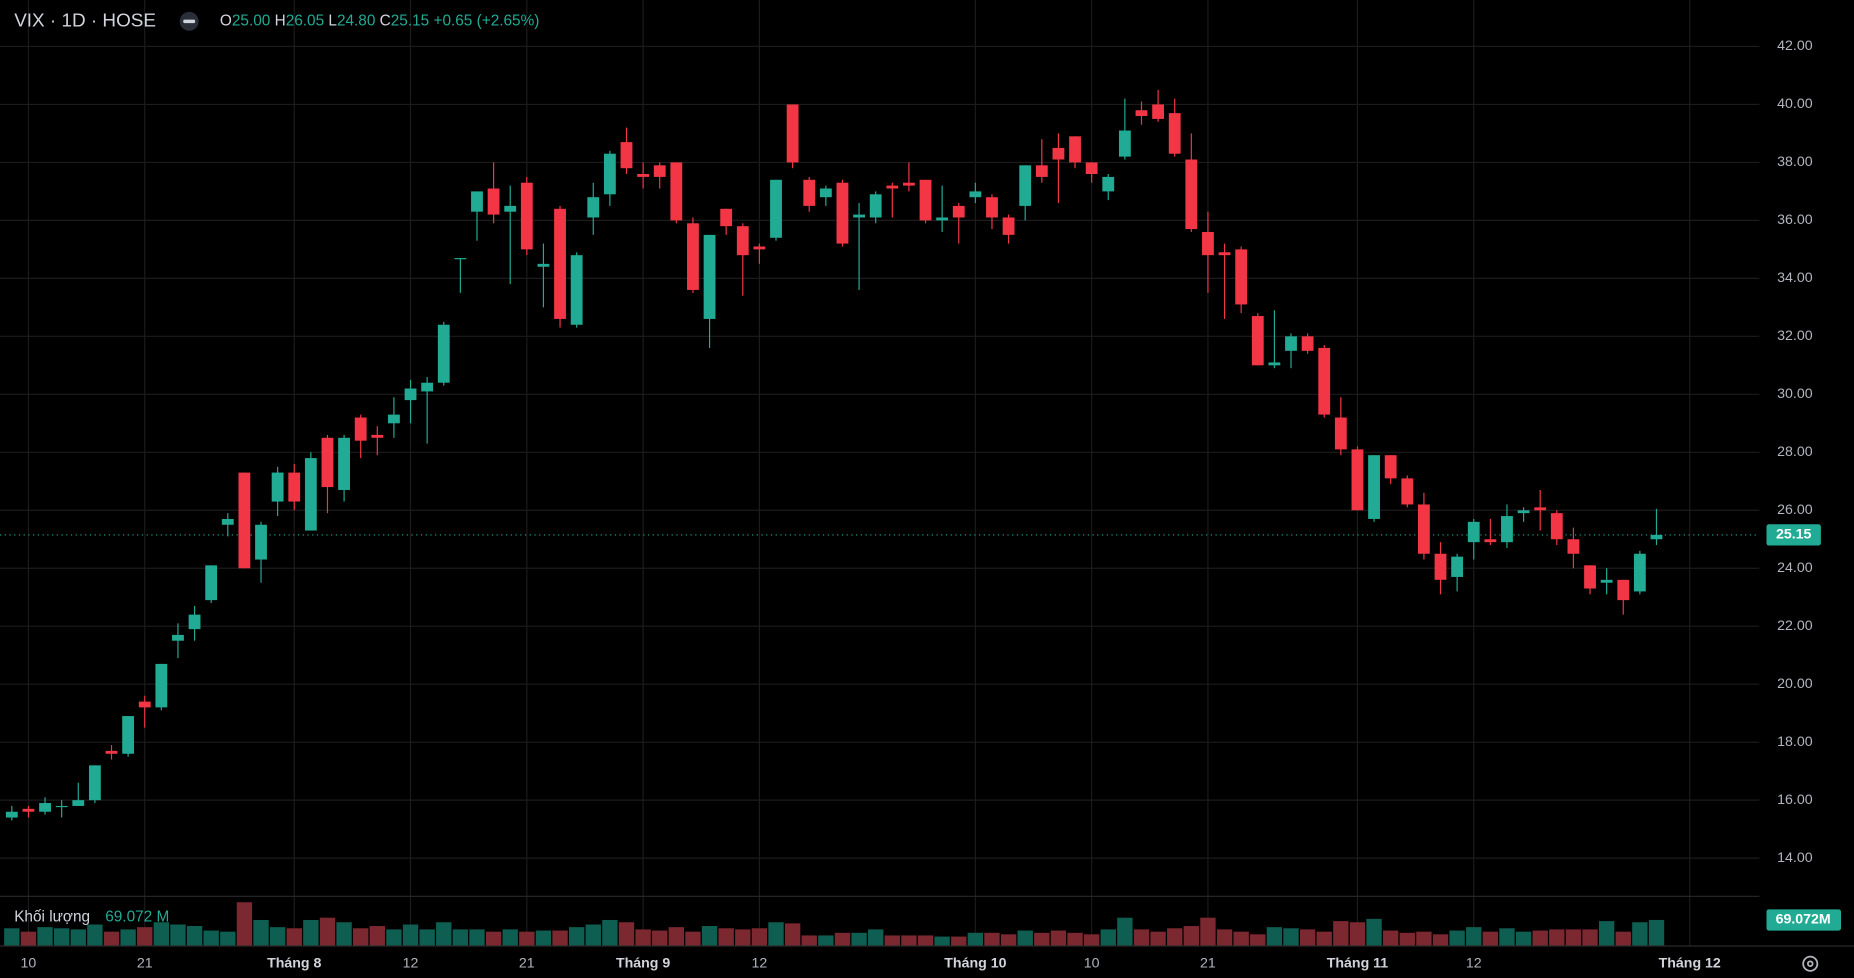  What do you see at coordinates (385, 20) in the screenshot?
I see `ohlc-key: C` at bounding box center [385, 20].